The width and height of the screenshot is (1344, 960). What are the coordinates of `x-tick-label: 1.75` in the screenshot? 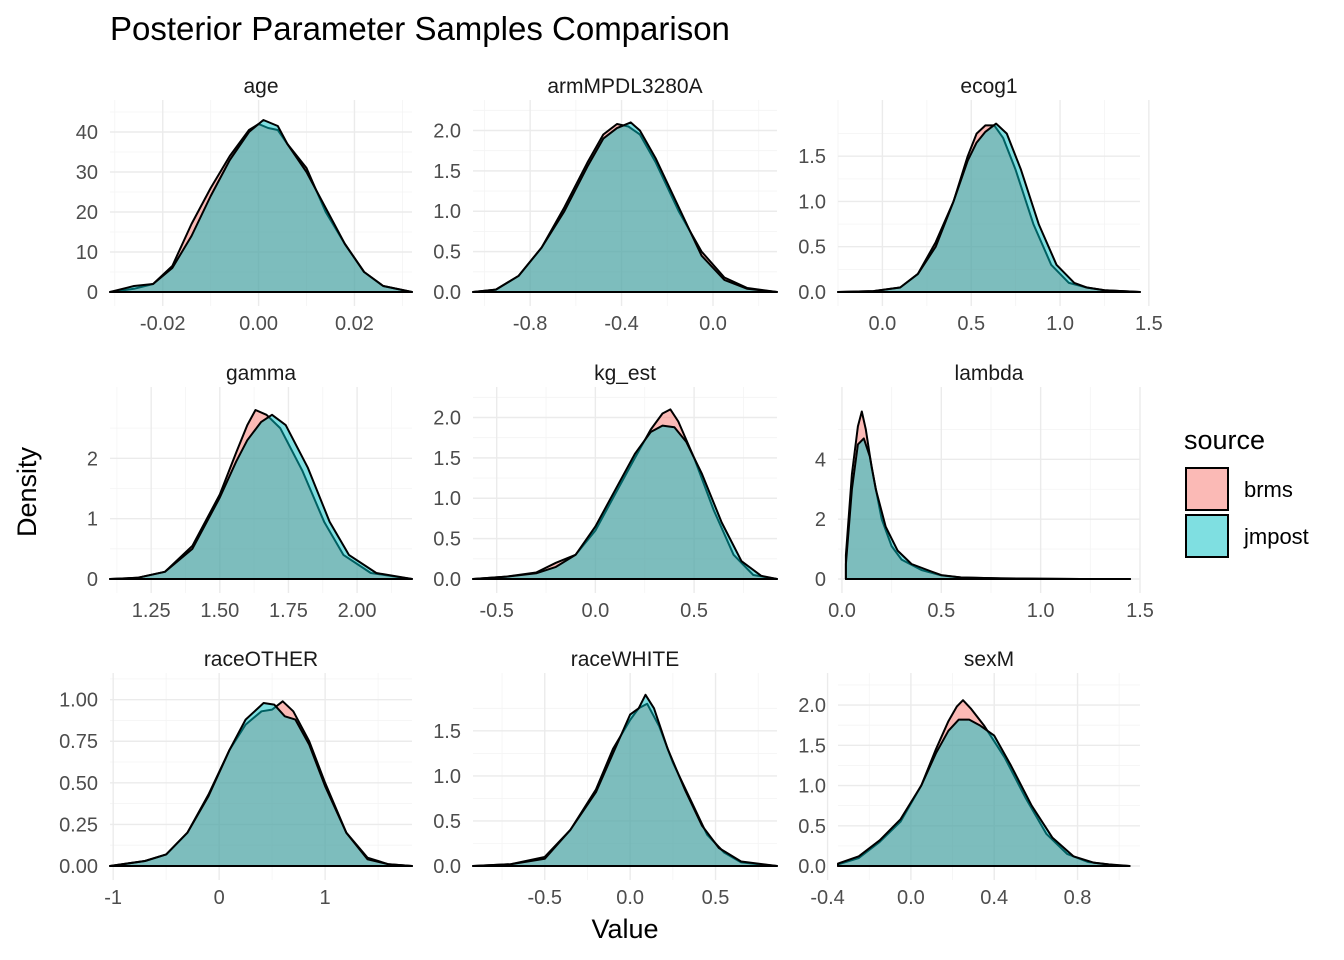 It's located at (288, 611).